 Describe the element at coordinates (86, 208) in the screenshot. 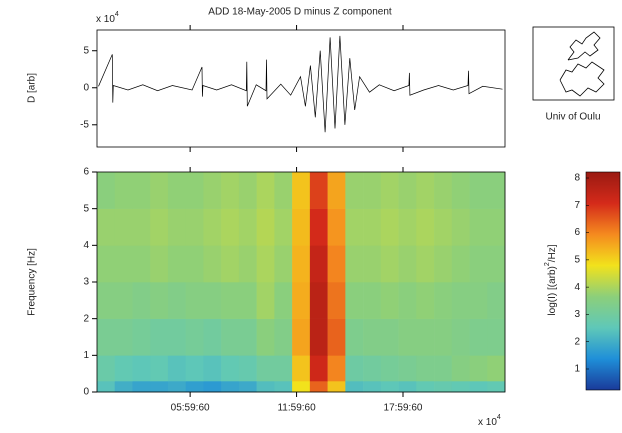

I see `y-tick-label: 5` at that location.